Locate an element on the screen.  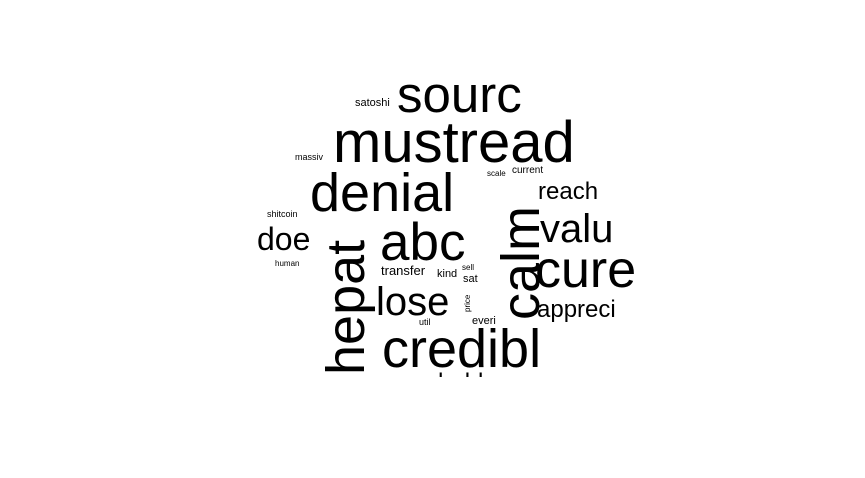
word-reach: reach is located at coordinates (568, 191).